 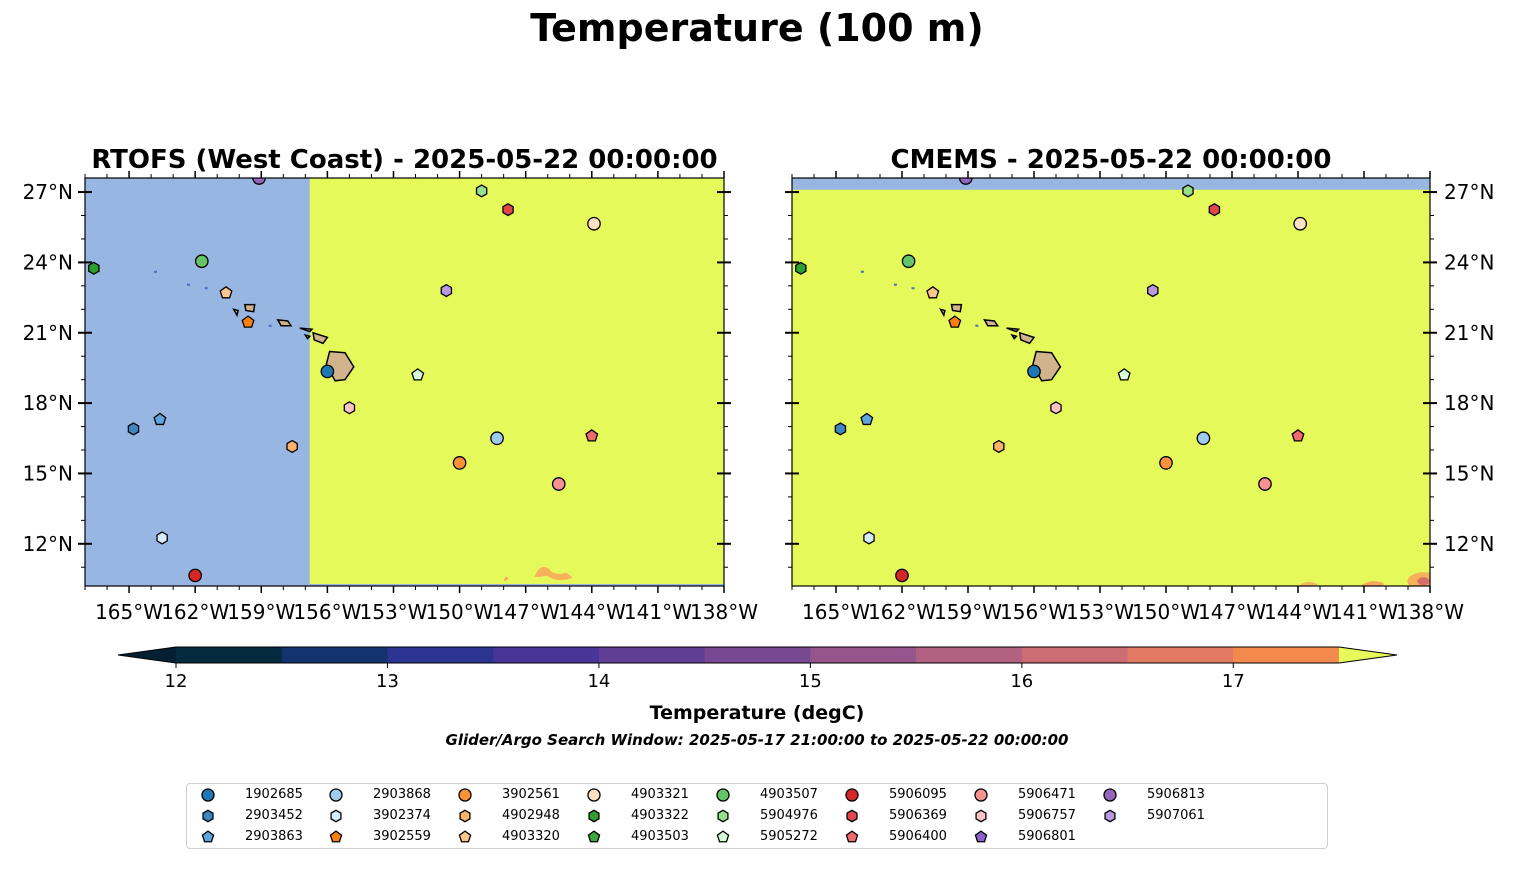 I want to click on no-data-region, so click(x=1111, y=184).